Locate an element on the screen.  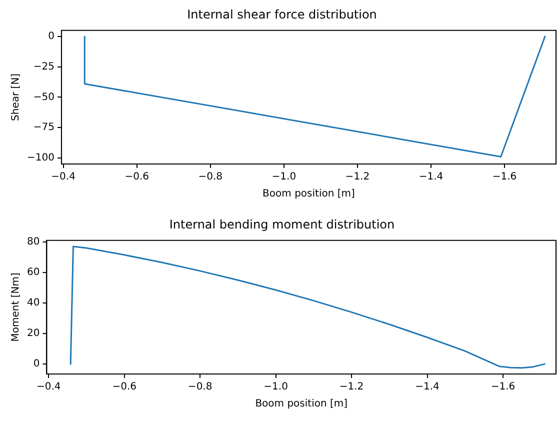
y-tick-label: 20 is located at coordinates (33, 334).